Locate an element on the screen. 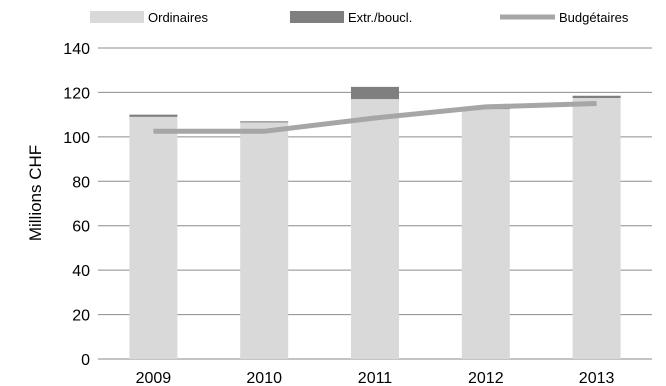 The height and width of the screenshot is (386, 666). y-tick-label: 0 is located at coordinates (85, 360).